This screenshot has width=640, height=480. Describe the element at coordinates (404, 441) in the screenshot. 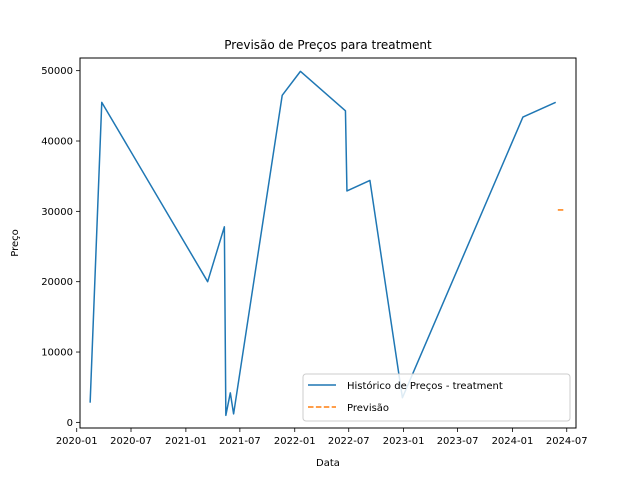

I see `x-tick-label: 2023-01` at that location.